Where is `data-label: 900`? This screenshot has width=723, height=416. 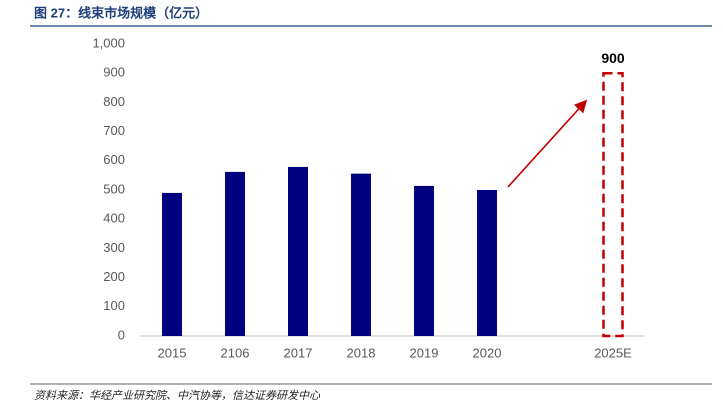
data-label: 900 is located at coordinates (613, 58).